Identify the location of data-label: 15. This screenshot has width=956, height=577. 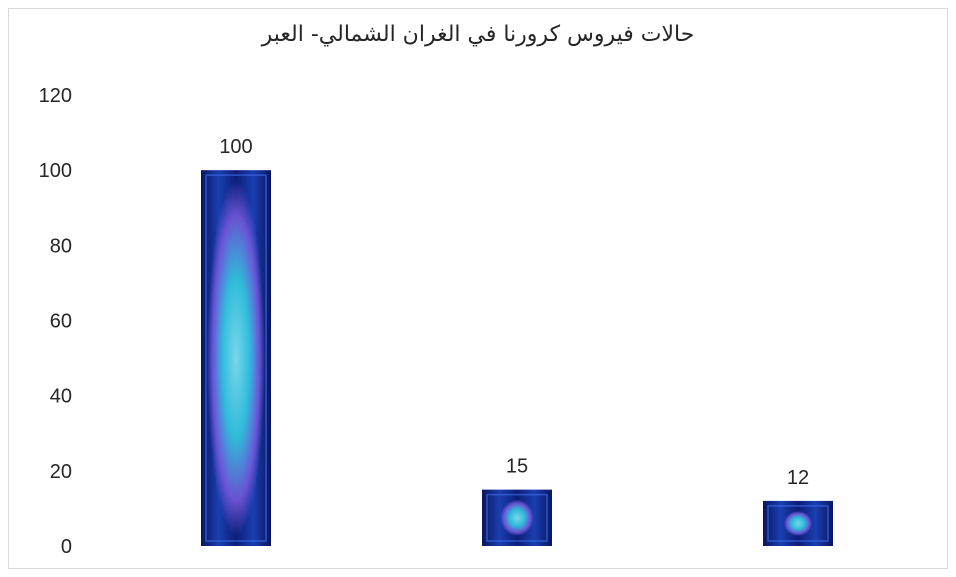
(517, 467).